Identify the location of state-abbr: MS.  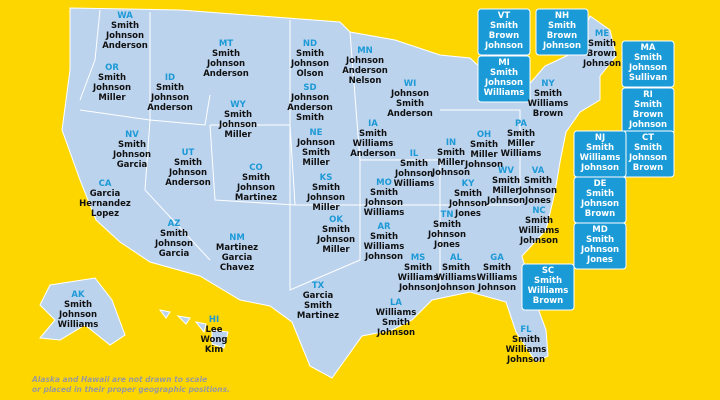
(418, 258).